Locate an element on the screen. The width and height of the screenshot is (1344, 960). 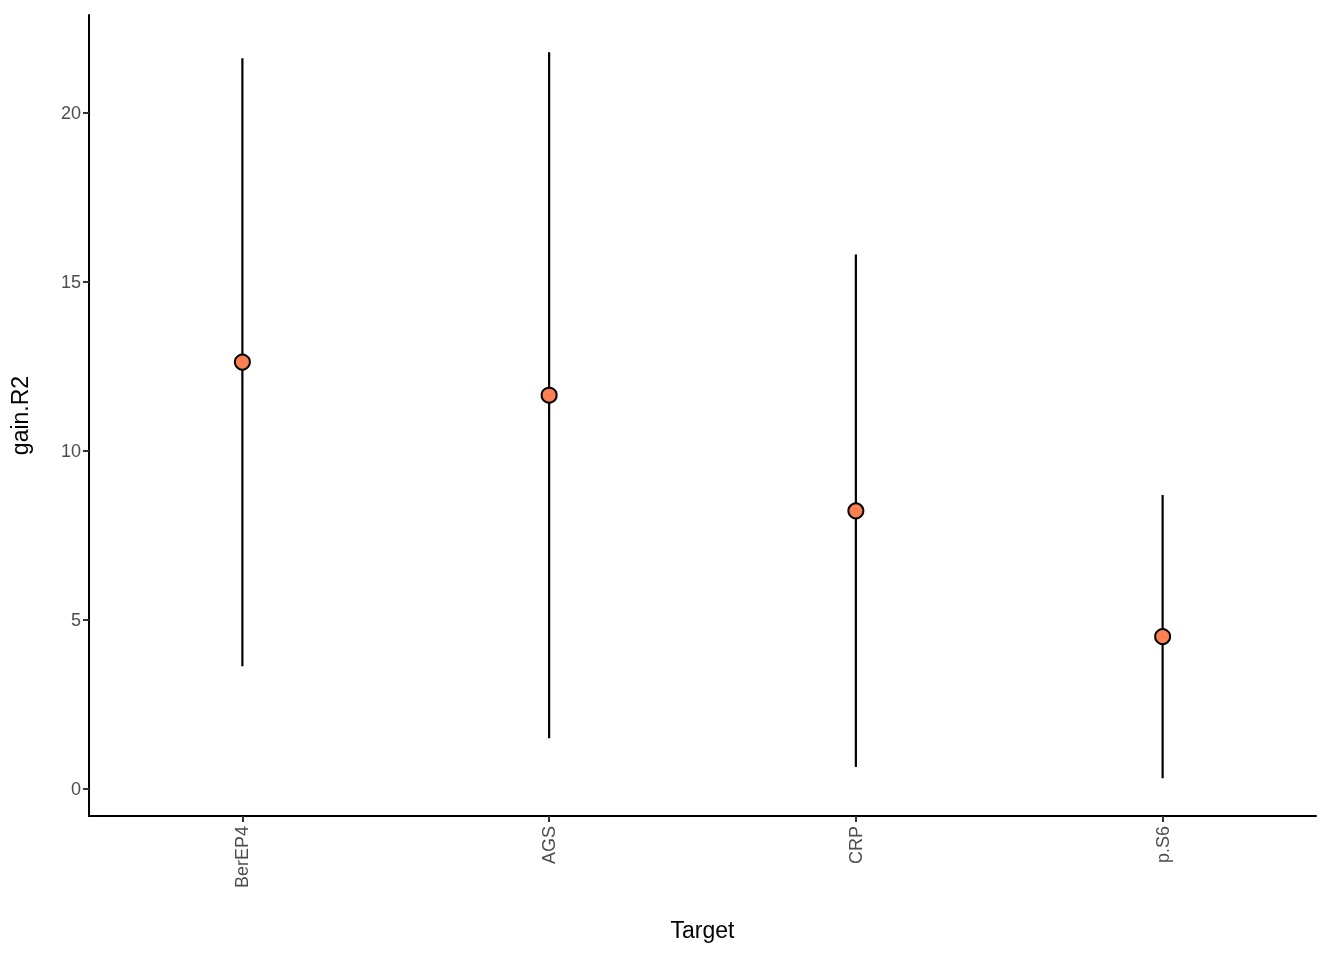
y-axis-title: gain.R2 is located at coordinates (19, 415).